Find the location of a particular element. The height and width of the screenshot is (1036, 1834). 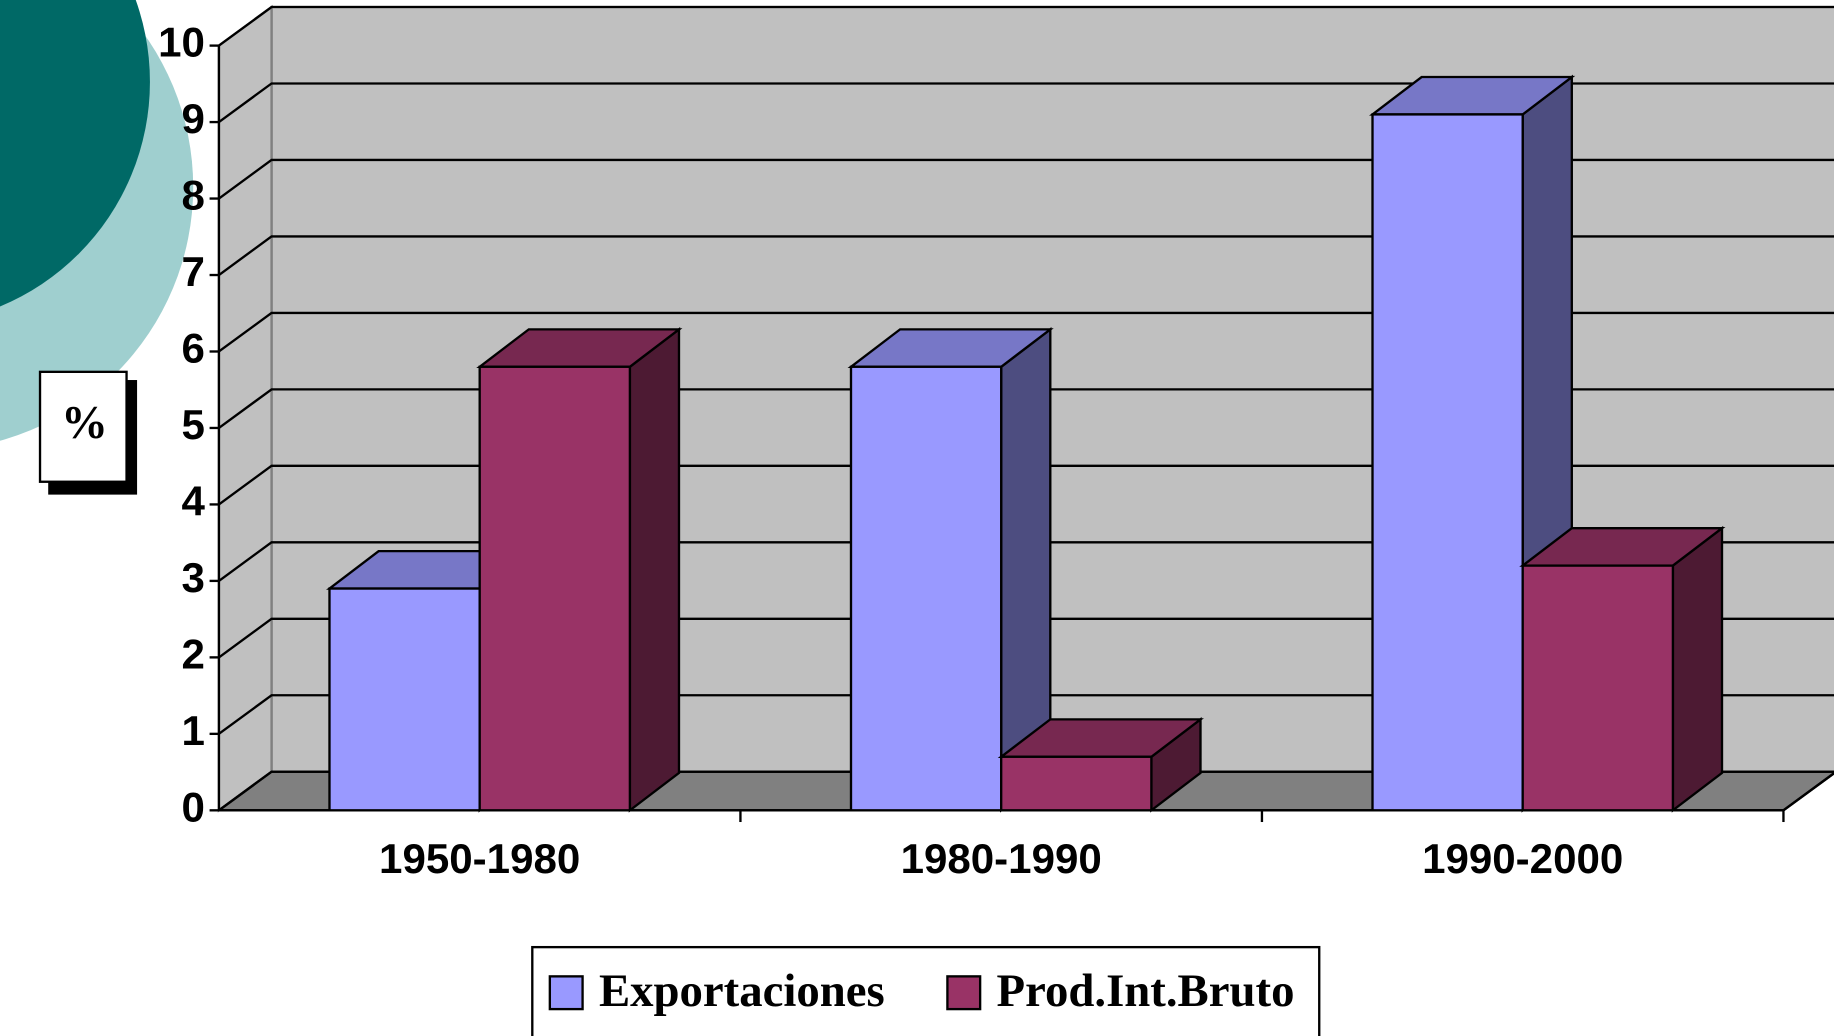

y-tick-label: 7 is located at coordinates (192, 271).